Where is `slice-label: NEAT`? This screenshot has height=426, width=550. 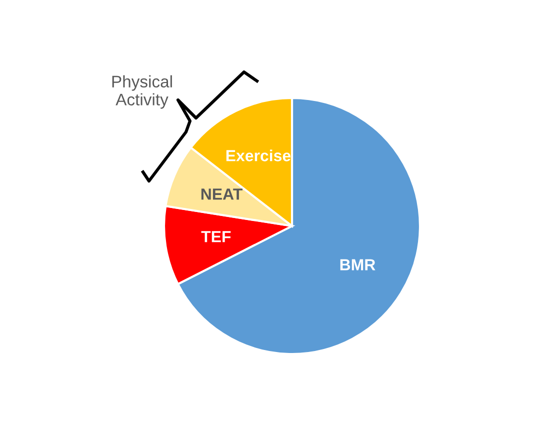 slice-label: NEAT is located at coordinates (221, 194).